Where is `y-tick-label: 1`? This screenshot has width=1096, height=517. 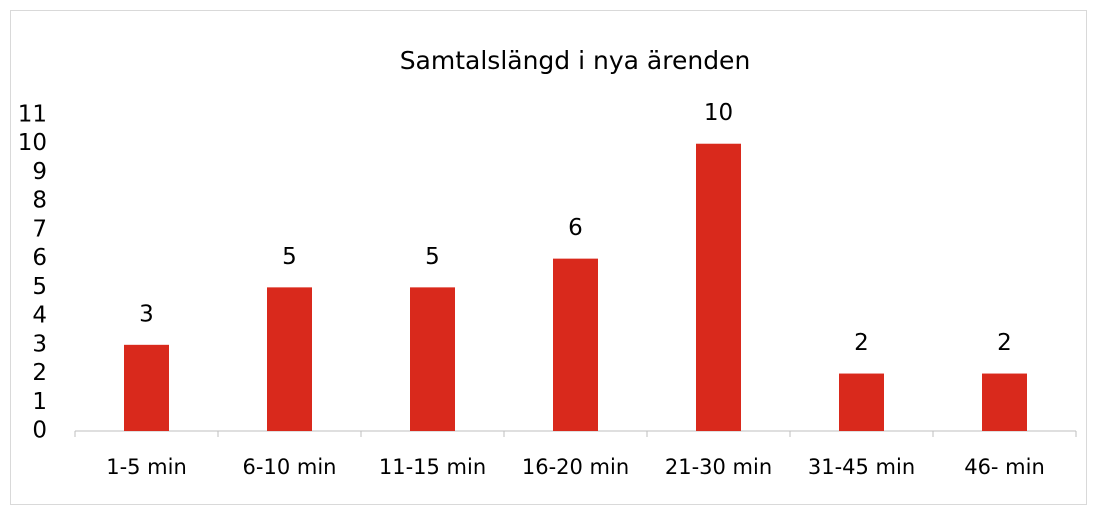
y-tick-label: 1 is located at coordinates (39, 402).